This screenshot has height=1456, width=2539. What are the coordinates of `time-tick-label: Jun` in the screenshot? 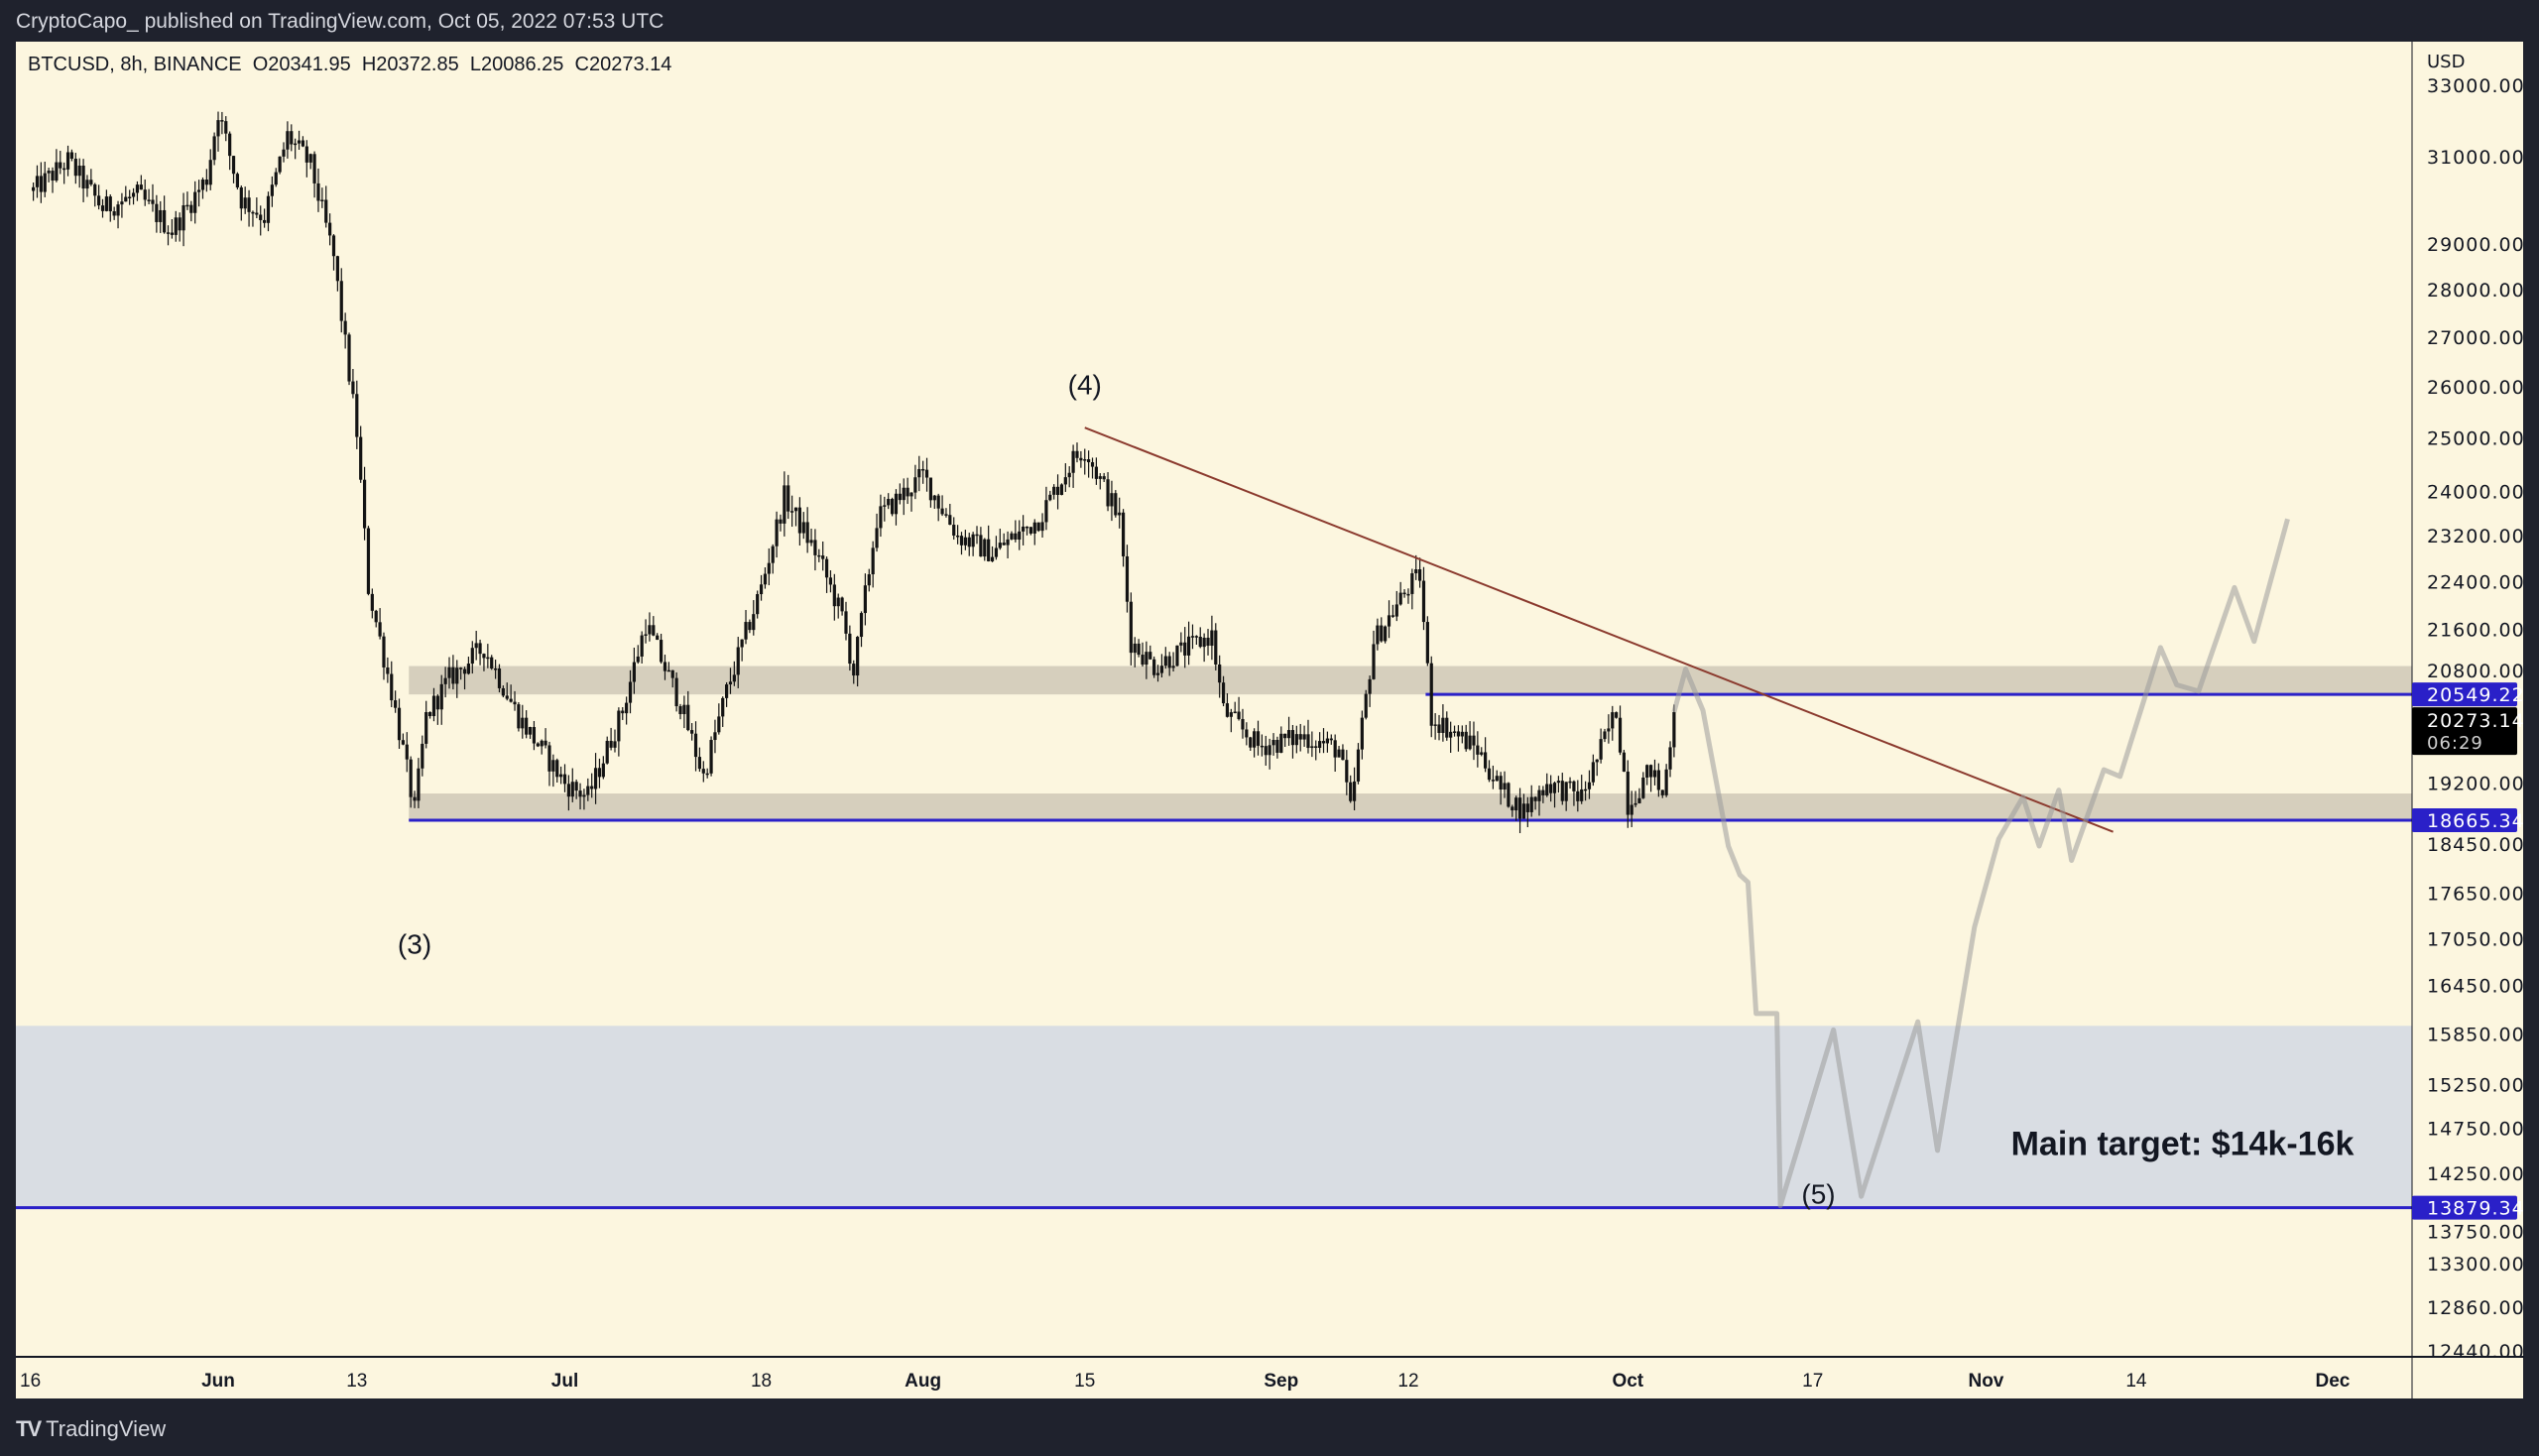 It's located at (218, 1381).